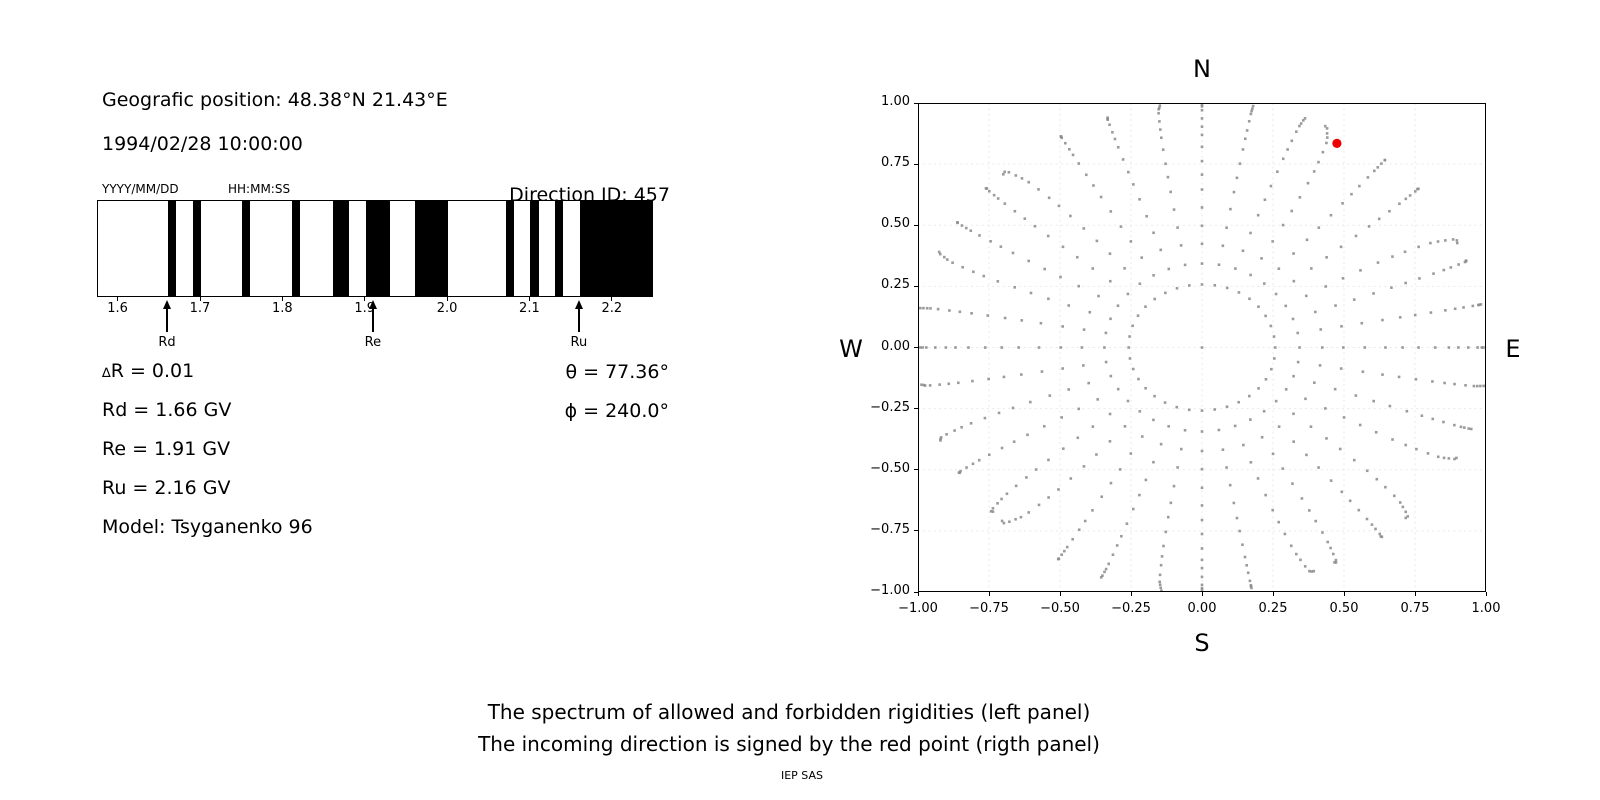 The width and height of the screenshot is (1600, 800). I want to click on spectrum-tick-label: 1.6, so click(117, 308).